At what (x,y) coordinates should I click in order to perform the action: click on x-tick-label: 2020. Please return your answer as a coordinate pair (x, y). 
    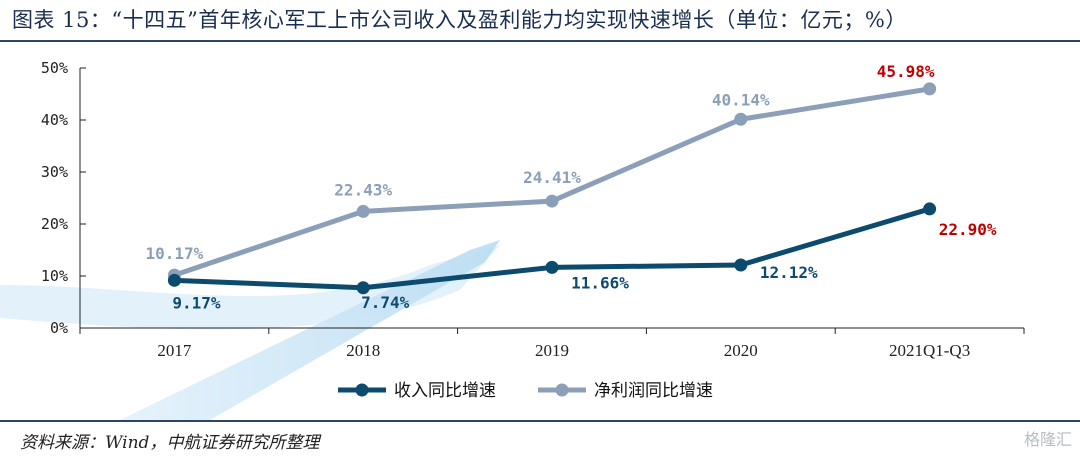
    Looking at the image, I should click on (741, 350).